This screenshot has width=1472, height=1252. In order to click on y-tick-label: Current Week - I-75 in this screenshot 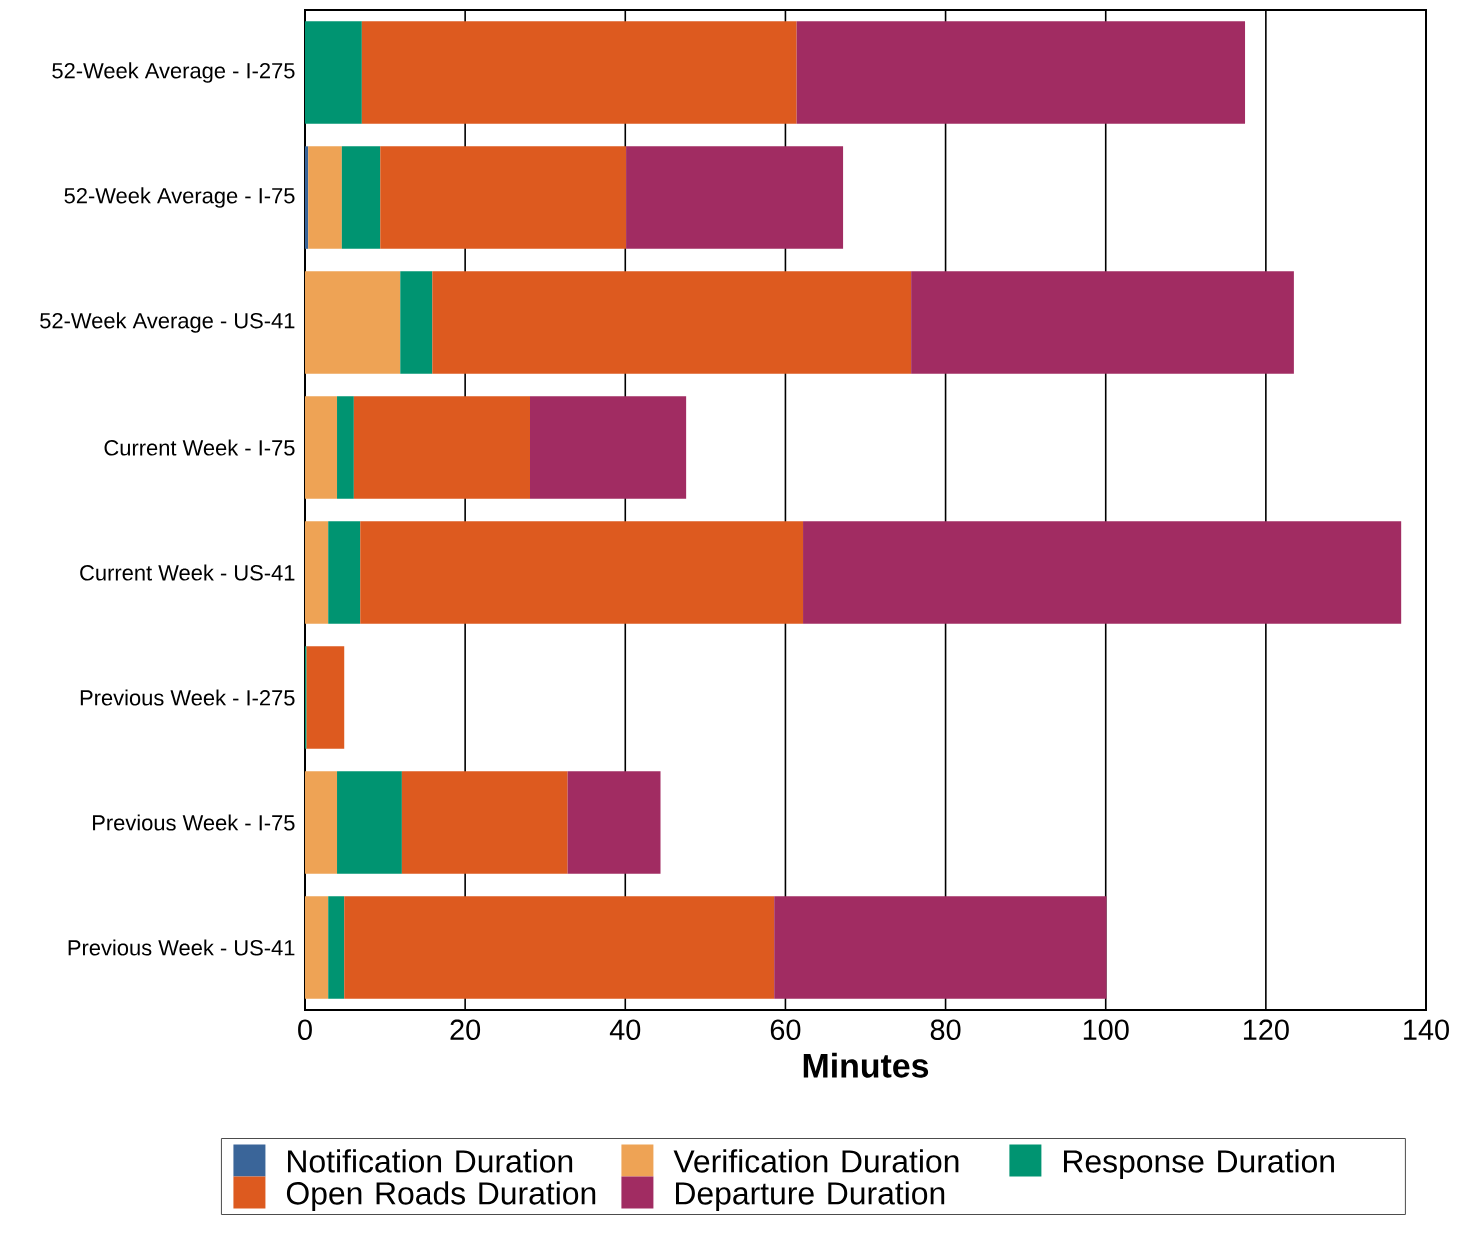, I will do `click(199, 447)`.